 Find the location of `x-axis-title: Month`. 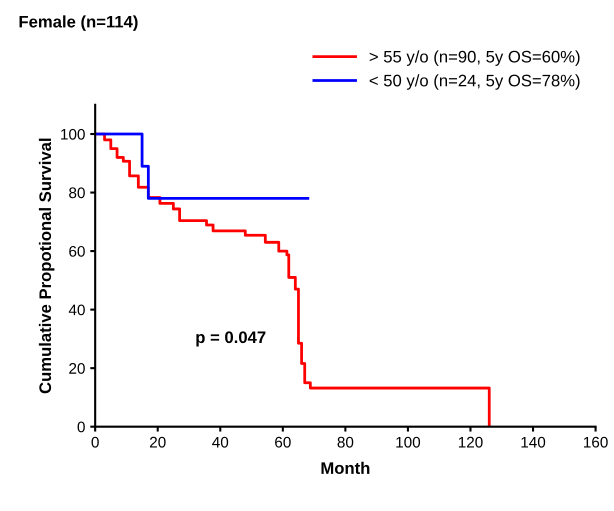

x-axis-title: Month is located at coordinates (346, 468).